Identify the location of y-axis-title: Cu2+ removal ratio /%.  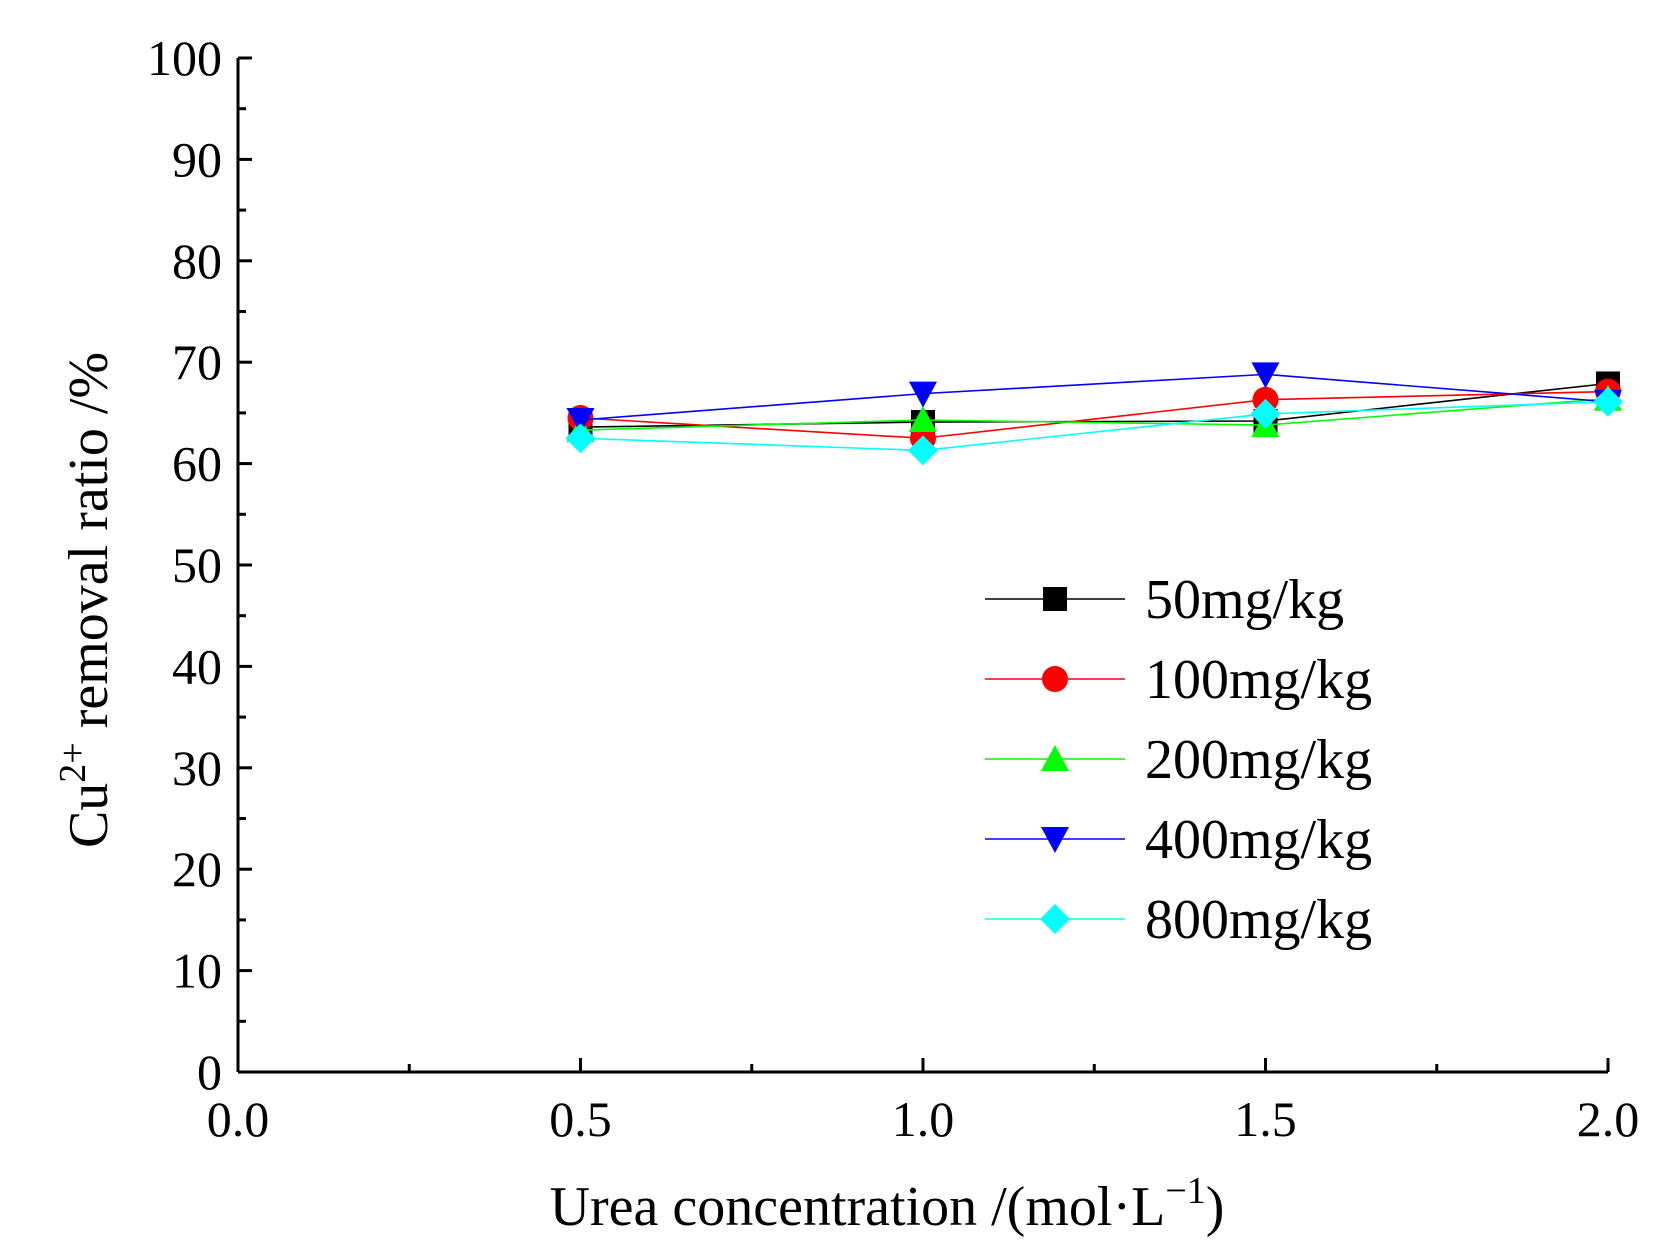
(86, 600).